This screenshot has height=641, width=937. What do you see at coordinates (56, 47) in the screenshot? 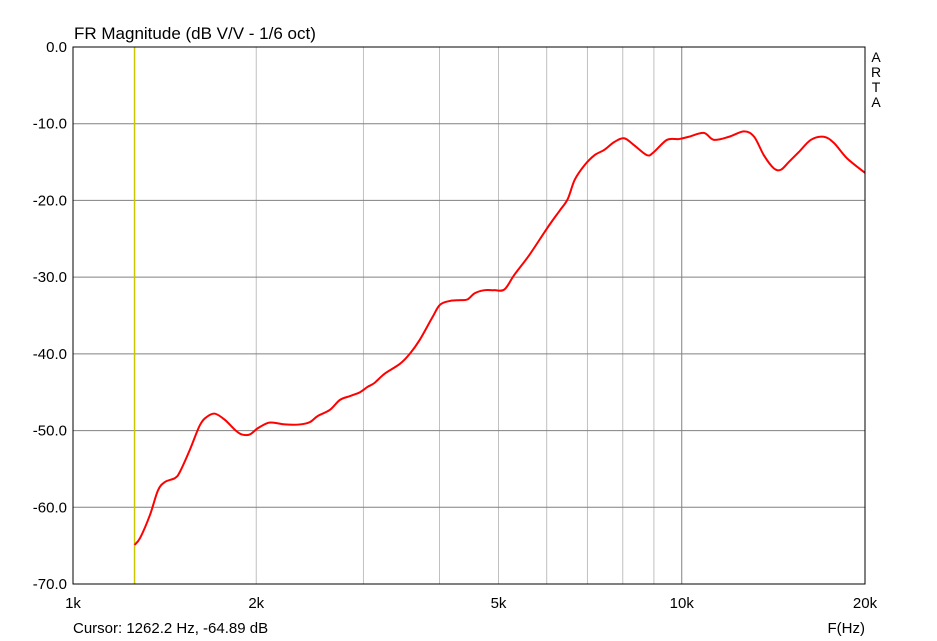
I see `y-tick-label: 0.0` at bounding box center [56, 47].